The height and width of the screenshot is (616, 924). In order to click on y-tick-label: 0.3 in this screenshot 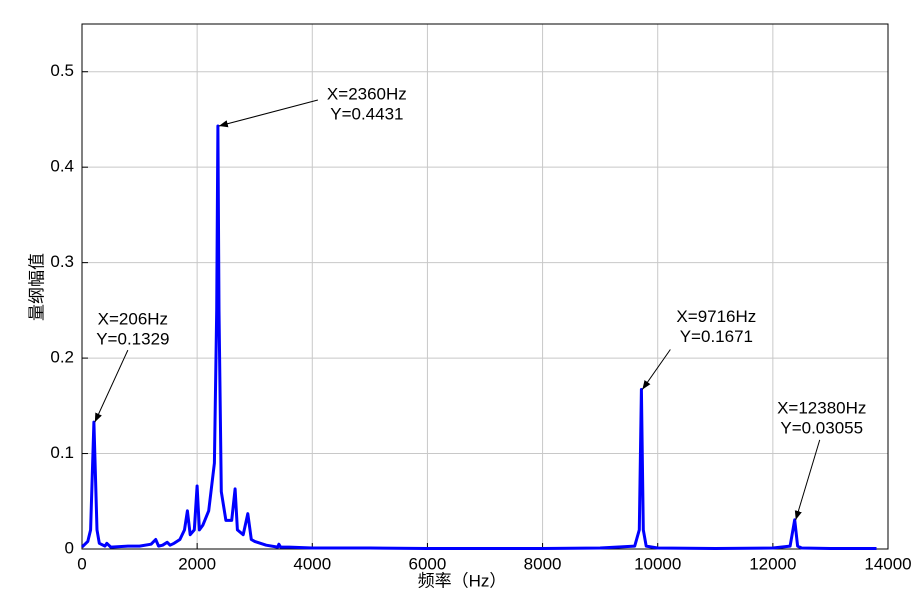, I will do `click(62, 261)`.